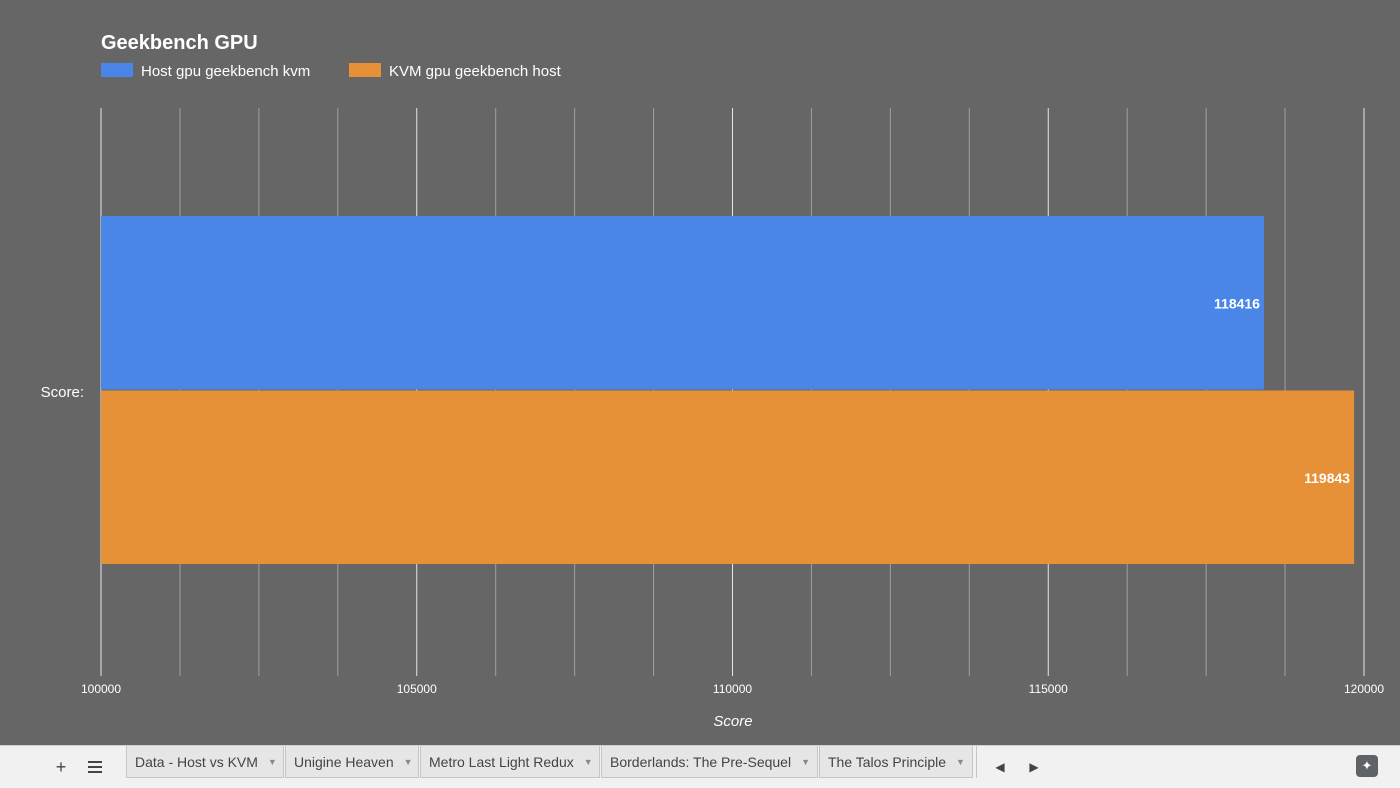  What do you see at coordinates (179, 43) in the screenshot?
I see `chart-title: Geekbench GPU` at bounding box center [179, 43].